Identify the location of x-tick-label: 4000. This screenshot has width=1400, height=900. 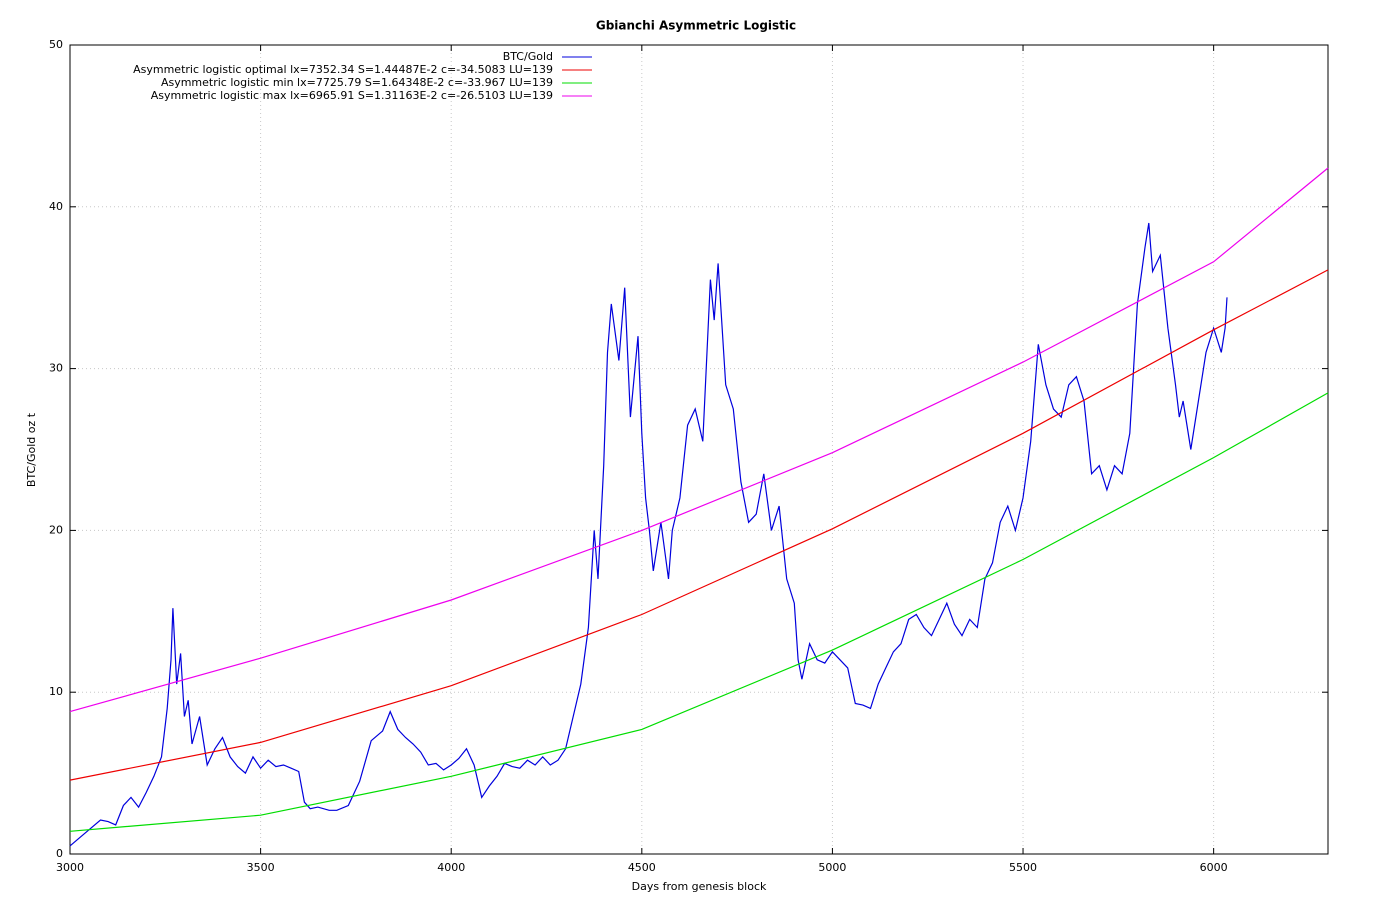
(451, 867).